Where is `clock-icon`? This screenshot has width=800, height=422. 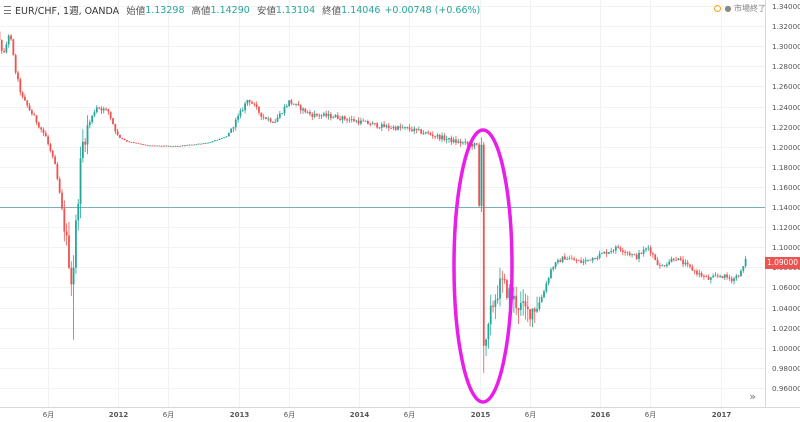 clock-icon is located at coordinates (718, 8).